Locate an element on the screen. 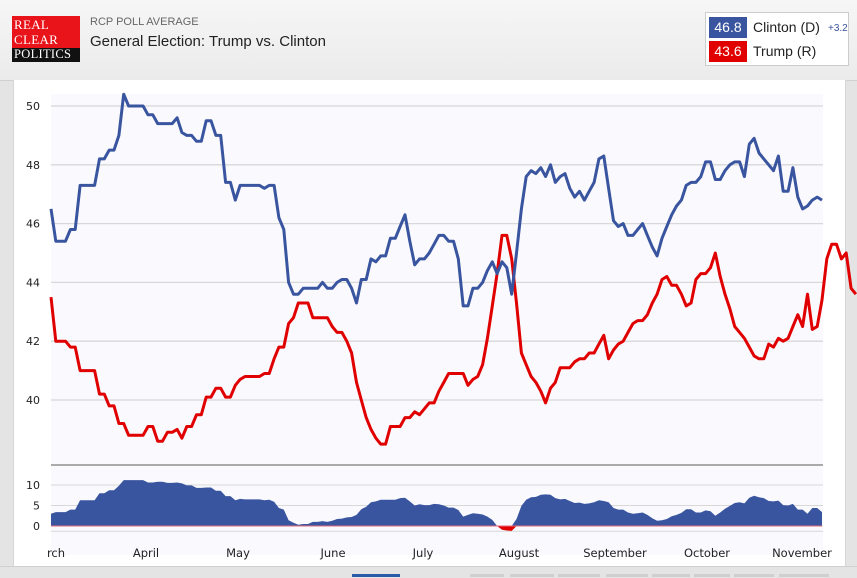 This screenshot has width=857, height=578. logo-black-block is located at coordinates (46, 55).